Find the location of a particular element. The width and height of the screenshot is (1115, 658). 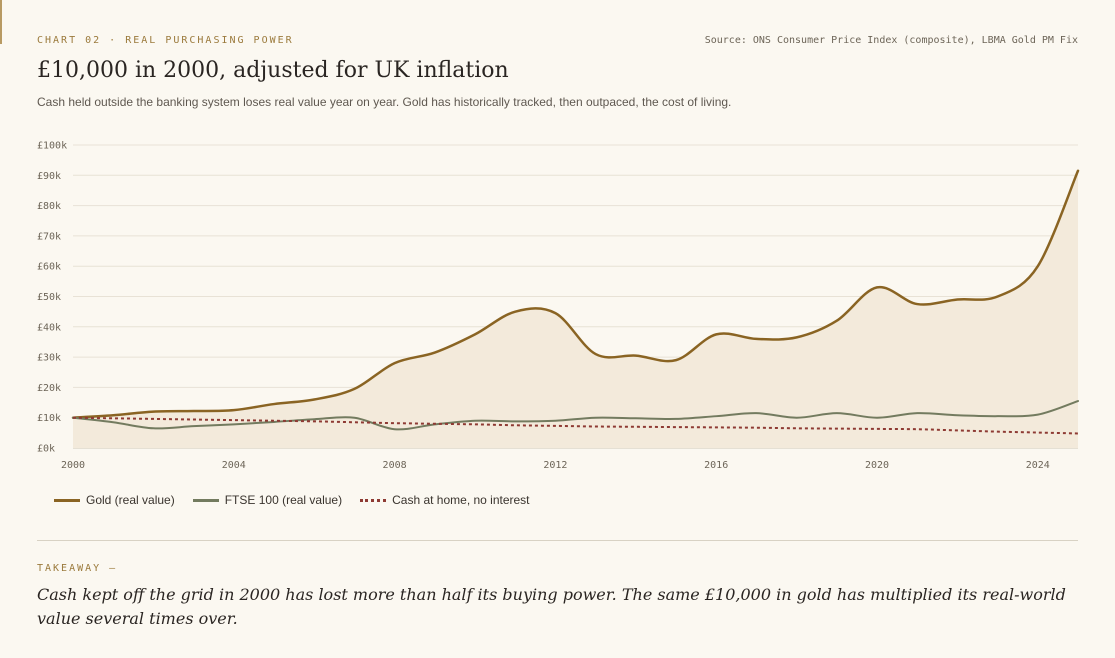

takeaway-label: TAKEAWAY — is located at coordinates (77, 568).